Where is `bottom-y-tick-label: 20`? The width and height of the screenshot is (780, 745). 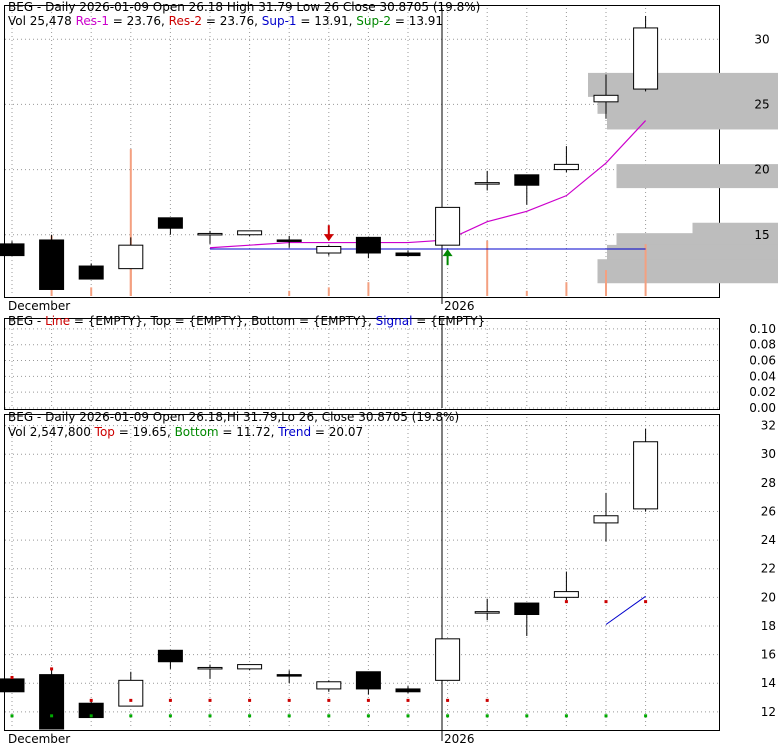 bottom-y-tick-label: 20 is located at coordinates (768, 597).